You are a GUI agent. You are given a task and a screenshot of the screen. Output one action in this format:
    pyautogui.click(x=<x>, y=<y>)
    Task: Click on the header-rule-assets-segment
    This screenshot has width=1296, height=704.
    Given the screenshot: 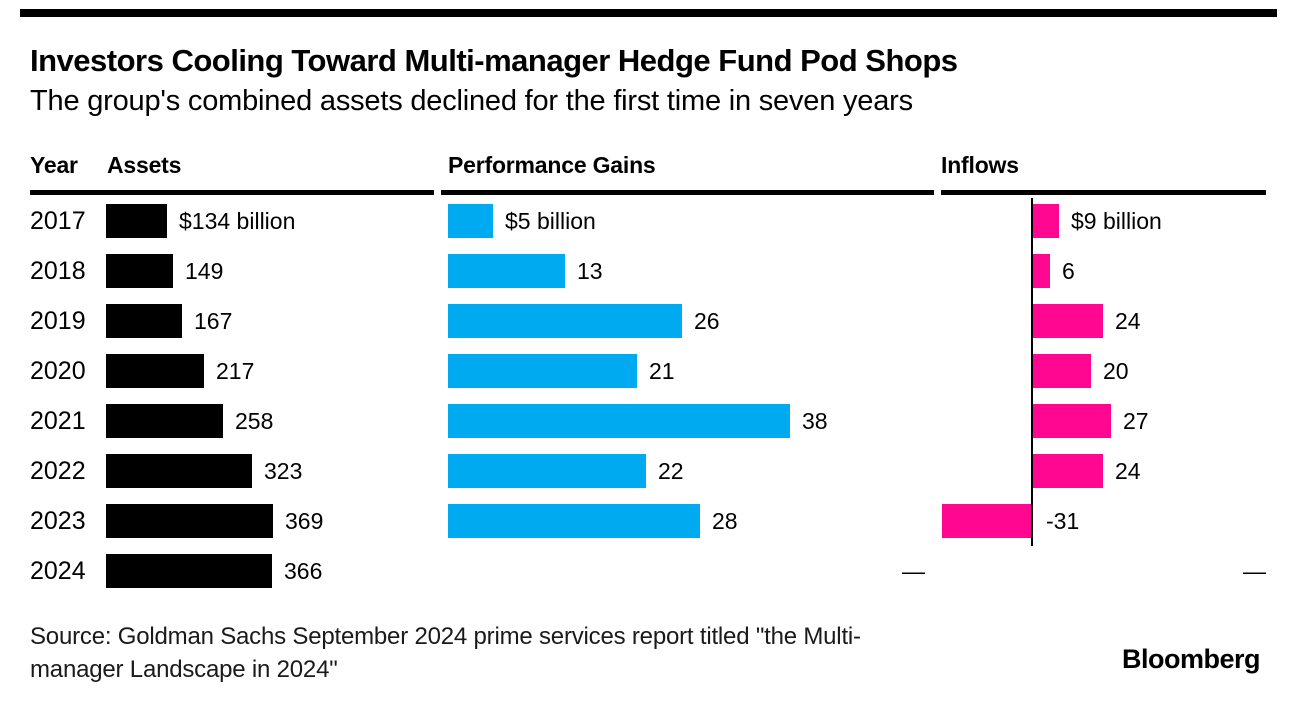 What is the action you would take?
    pyautogui.click(x=232, y=192)
    